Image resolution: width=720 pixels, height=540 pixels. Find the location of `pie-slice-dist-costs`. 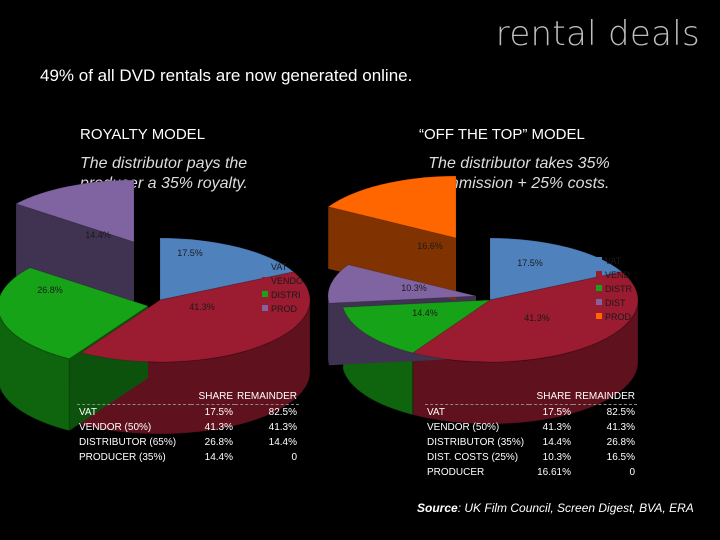

pie-slice-dist-costs is located at coordinates (402, 284).